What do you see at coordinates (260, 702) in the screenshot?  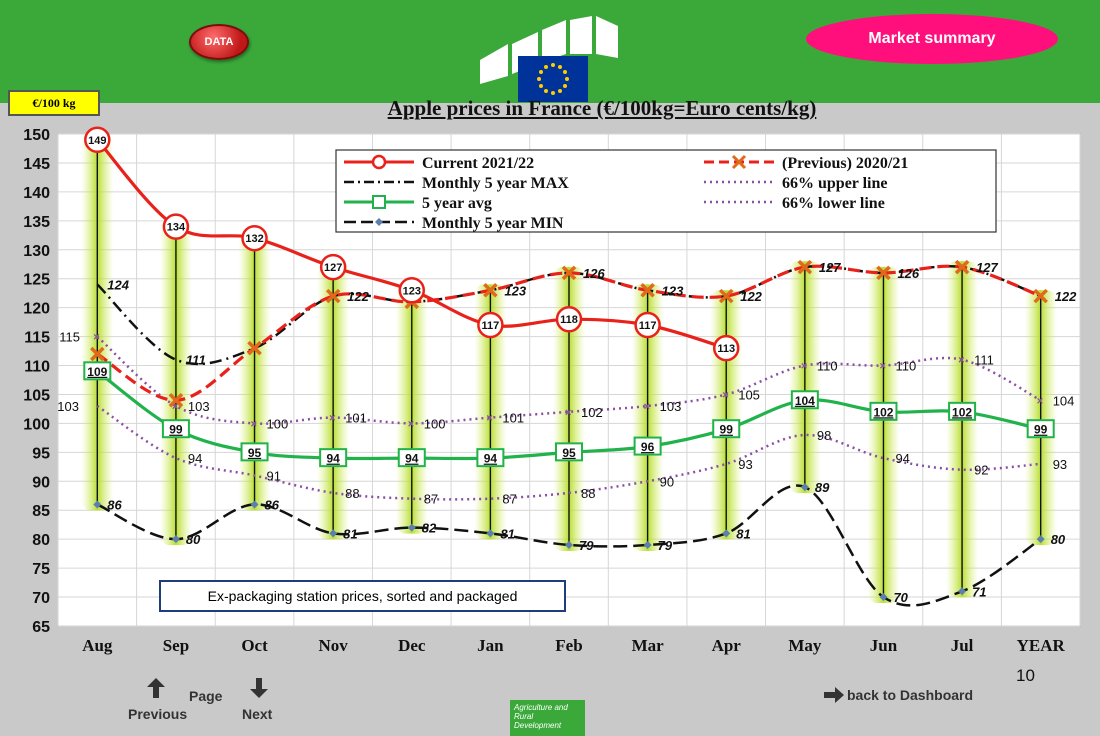 I see `next-button: Next` at bounding box center [260, 702].